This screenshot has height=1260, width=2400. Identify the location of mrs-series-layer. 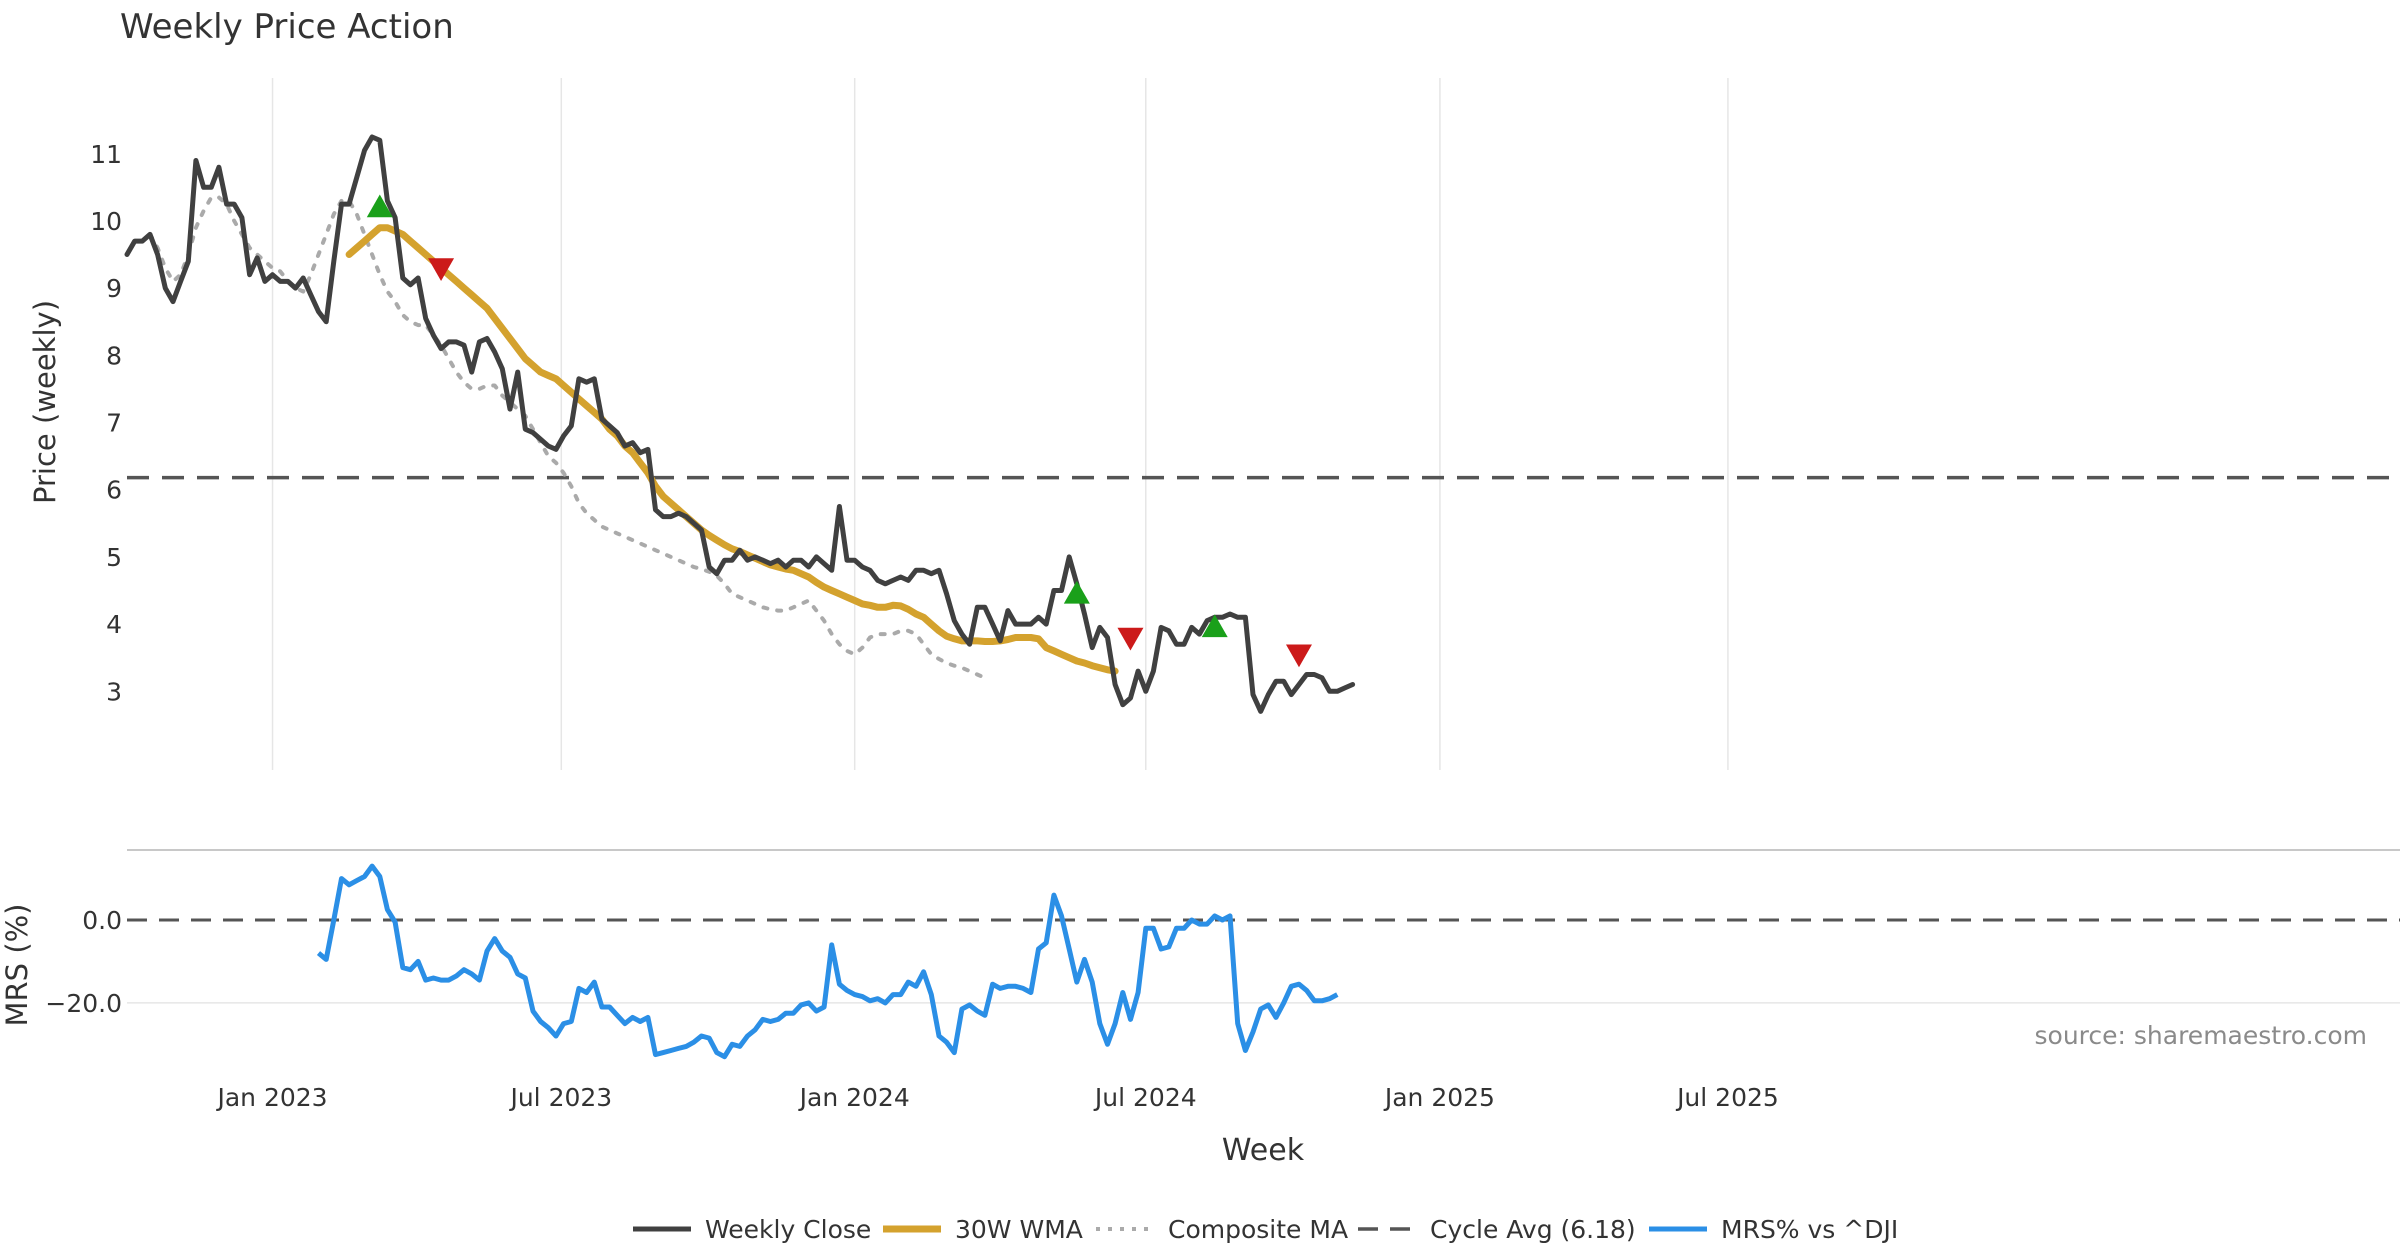
(1263, 961).